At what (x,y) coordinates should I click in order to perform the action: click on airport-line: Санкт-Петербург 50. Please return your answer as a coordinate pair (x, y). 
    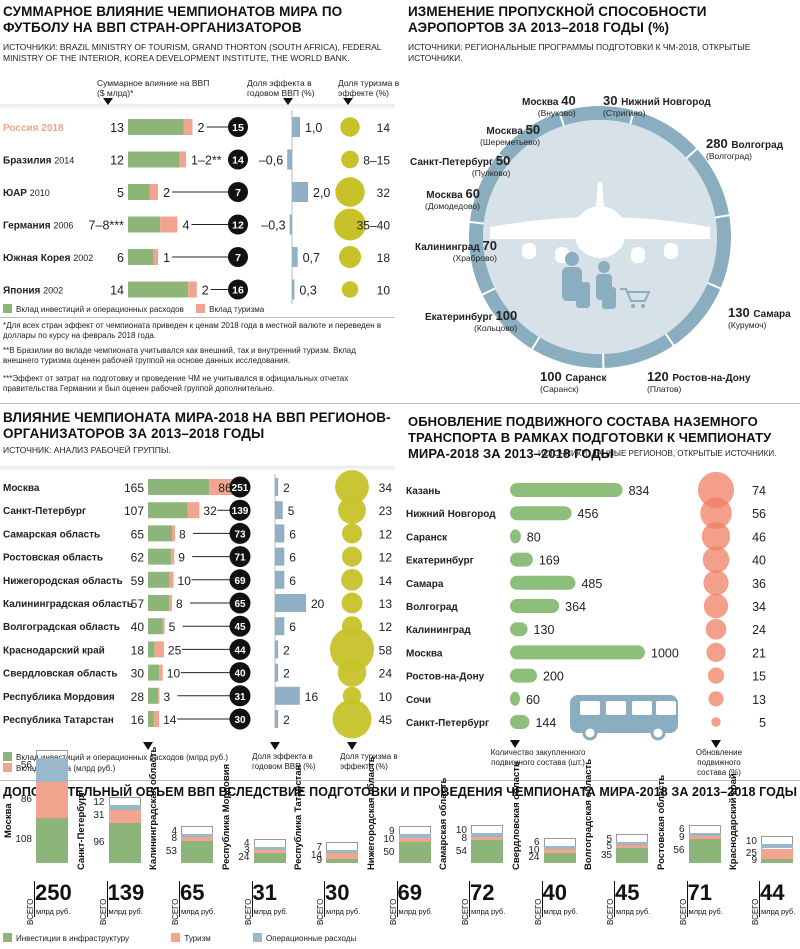
    Looking at the image, I should click on (460, 161).